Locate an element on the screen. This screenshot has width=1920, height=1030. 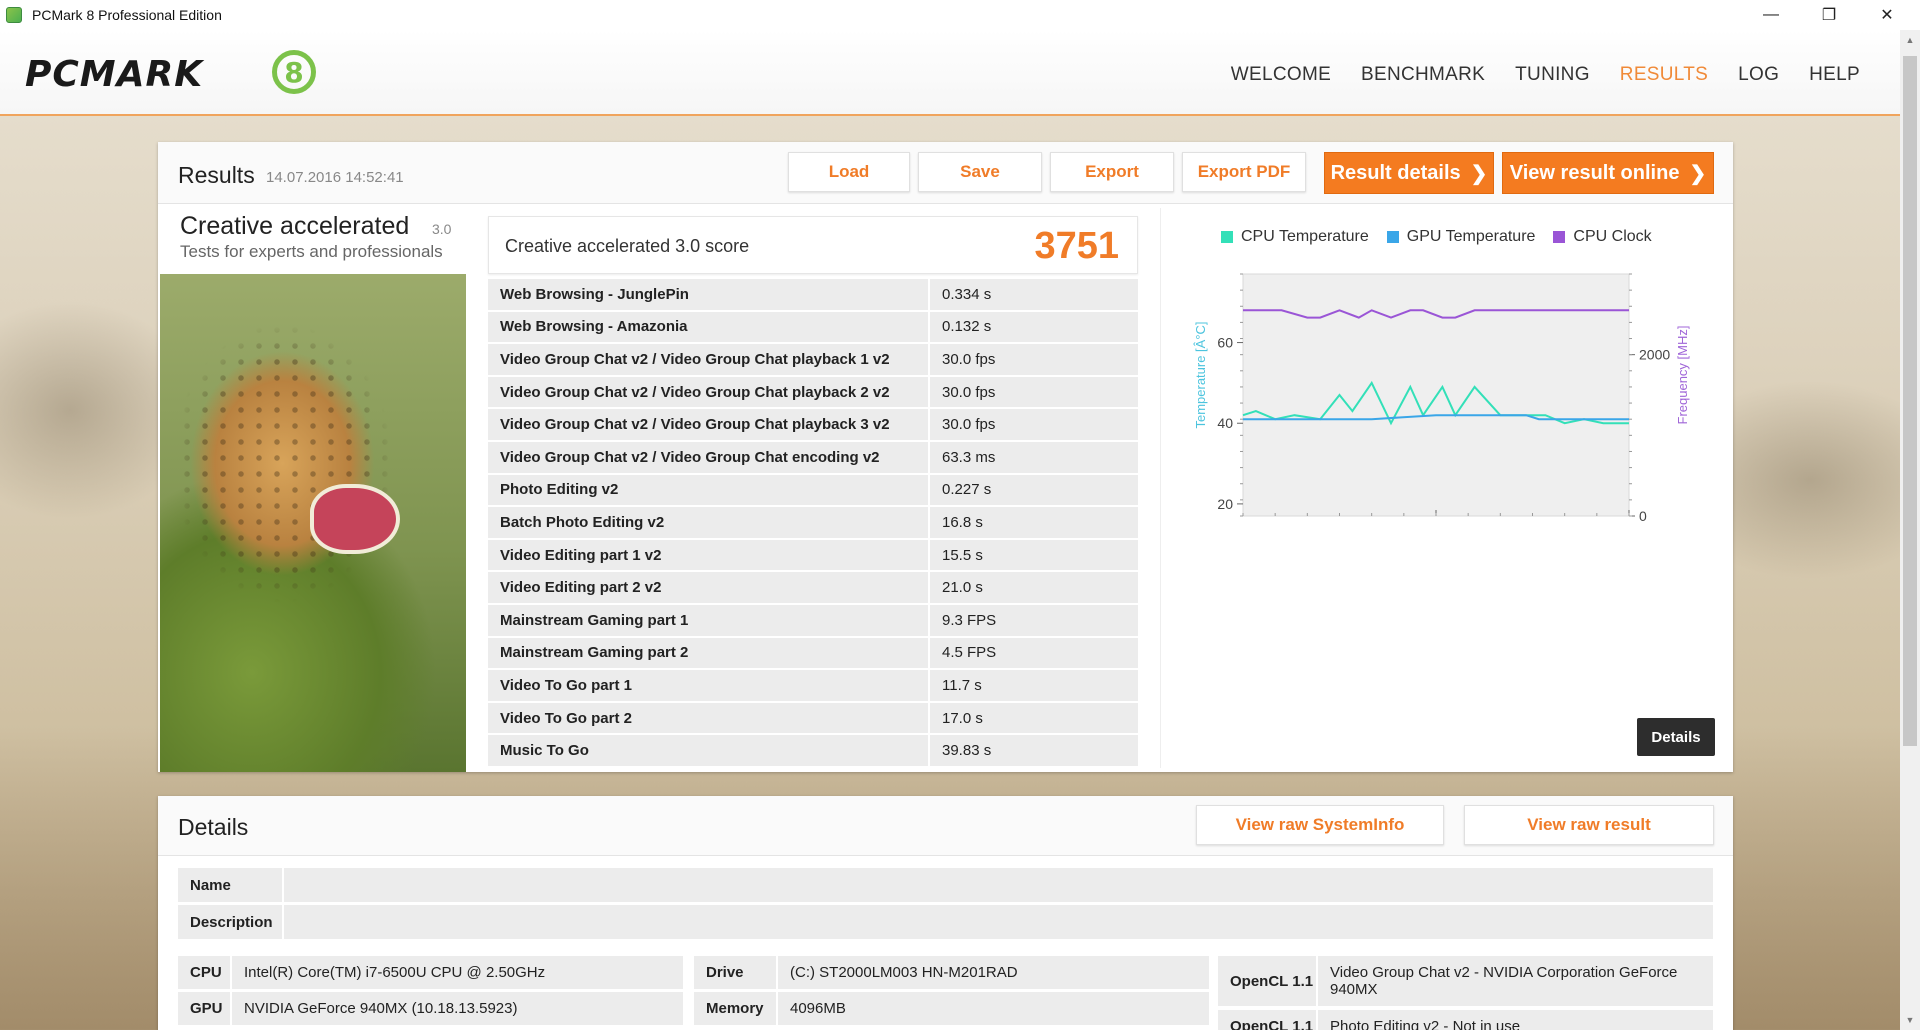
gpu-spec-row: GPU NVIDIA GeForce 940MX (10.18.13.5923) is located at coordinates (430, 1008).